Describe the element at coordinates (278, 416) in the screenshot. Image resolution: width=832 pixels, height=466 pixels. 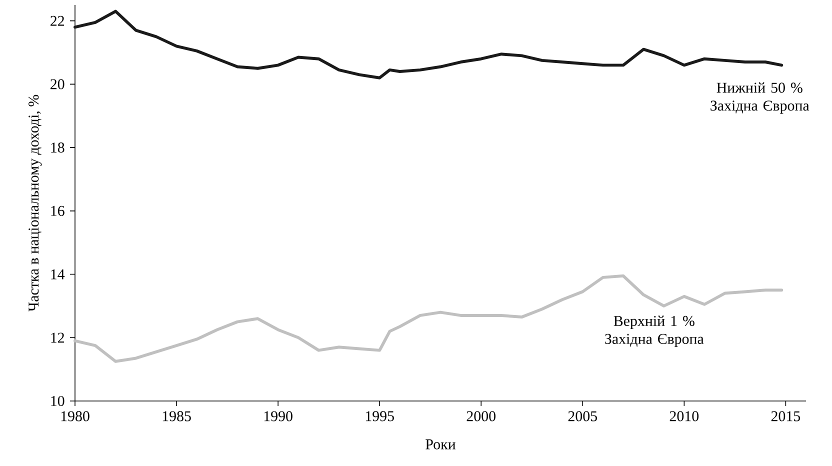
I see `x-tick-label: 1990` at that location.